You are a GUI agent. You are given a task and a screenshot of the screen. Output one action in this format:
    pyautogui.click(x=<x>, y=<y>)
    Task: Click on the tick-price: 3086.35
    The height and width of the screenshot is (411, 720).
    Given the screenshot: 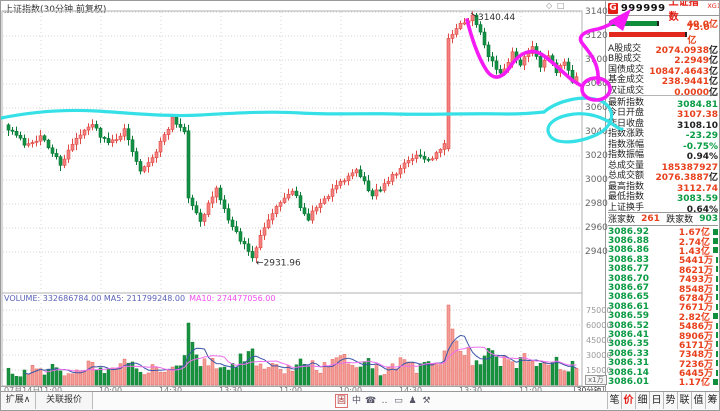 What is the action you would take?
    pyautogui.click(x=628, y=344)
    